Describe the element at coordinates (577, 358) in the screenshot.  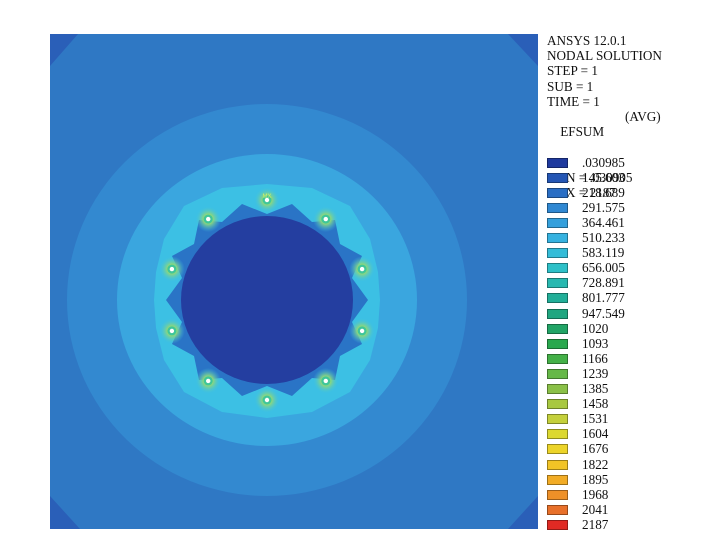
I see `legend-item: 1166` at that location.